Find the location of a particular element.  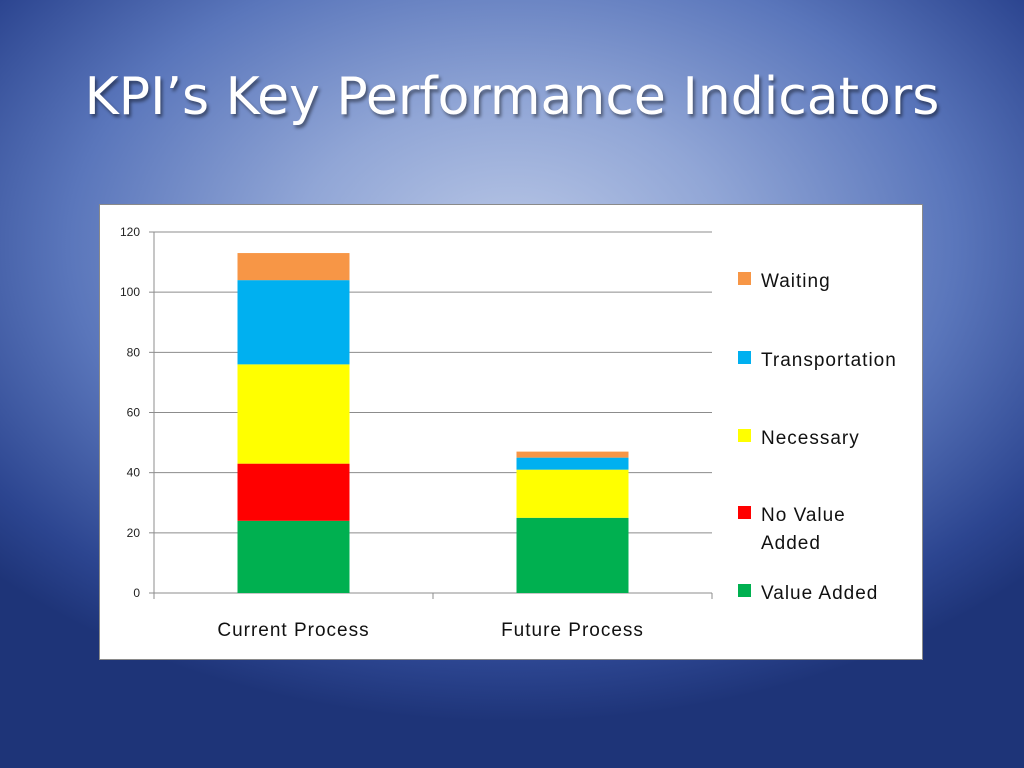

legend-label: Added is located at coordinates (791, 543).